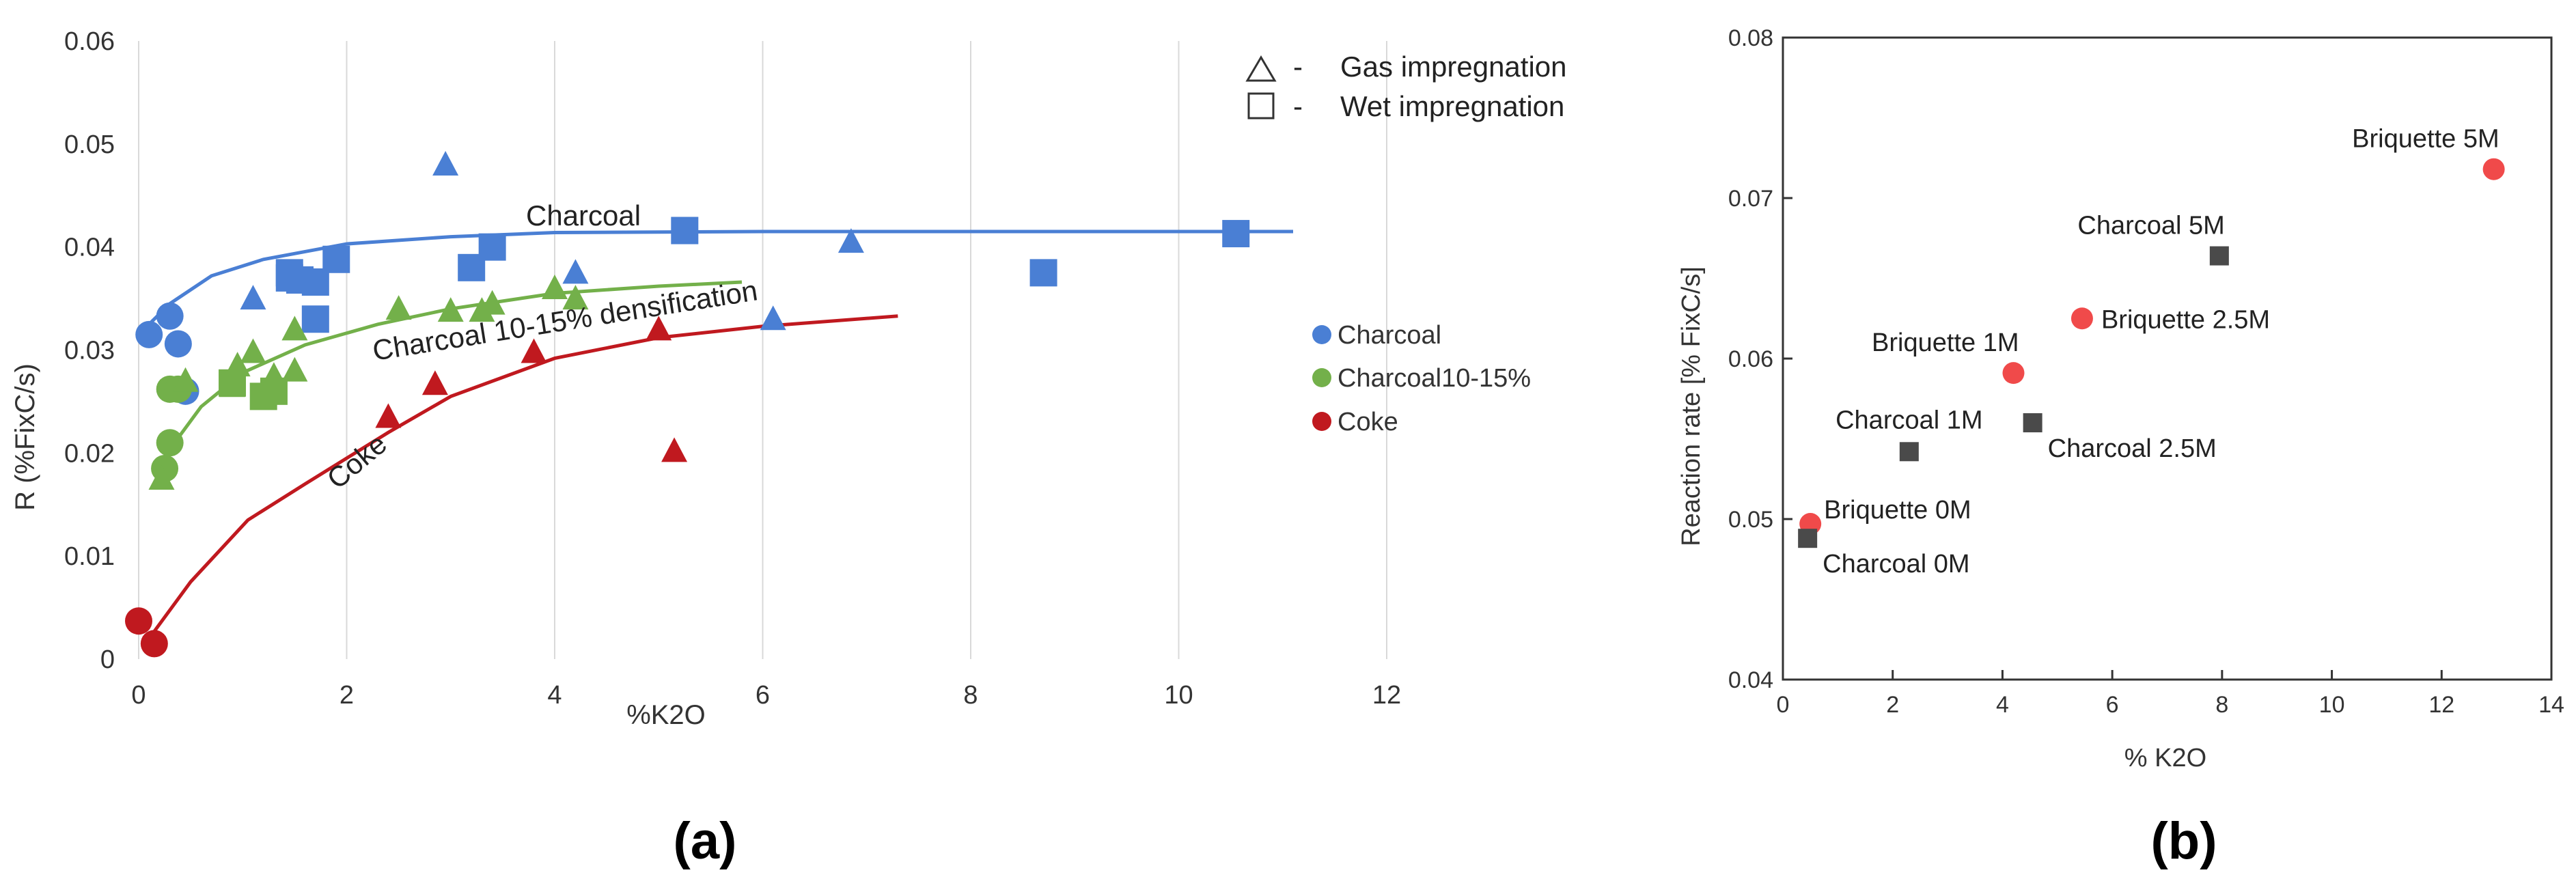  Describe the element at coordinates (2003, 705) in the screenshot. I see `b-x-tick-label: 4` at that location.